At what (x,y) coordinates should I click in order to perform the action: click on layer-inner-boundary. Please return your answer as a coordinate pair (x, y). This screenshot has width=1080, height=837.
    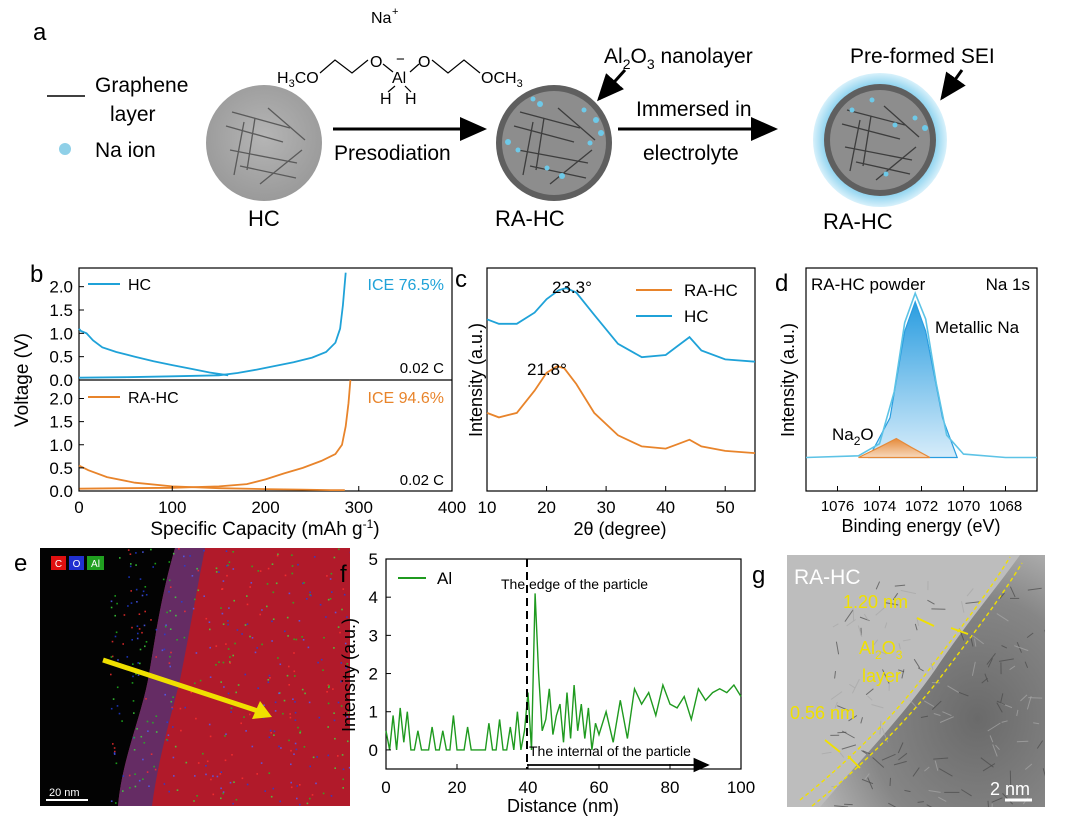
    Looking at the image, I should click on (917, 684).